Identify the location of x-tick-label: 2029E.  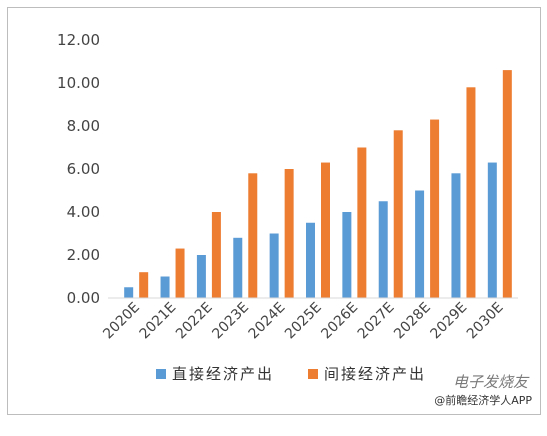
(449, 321).